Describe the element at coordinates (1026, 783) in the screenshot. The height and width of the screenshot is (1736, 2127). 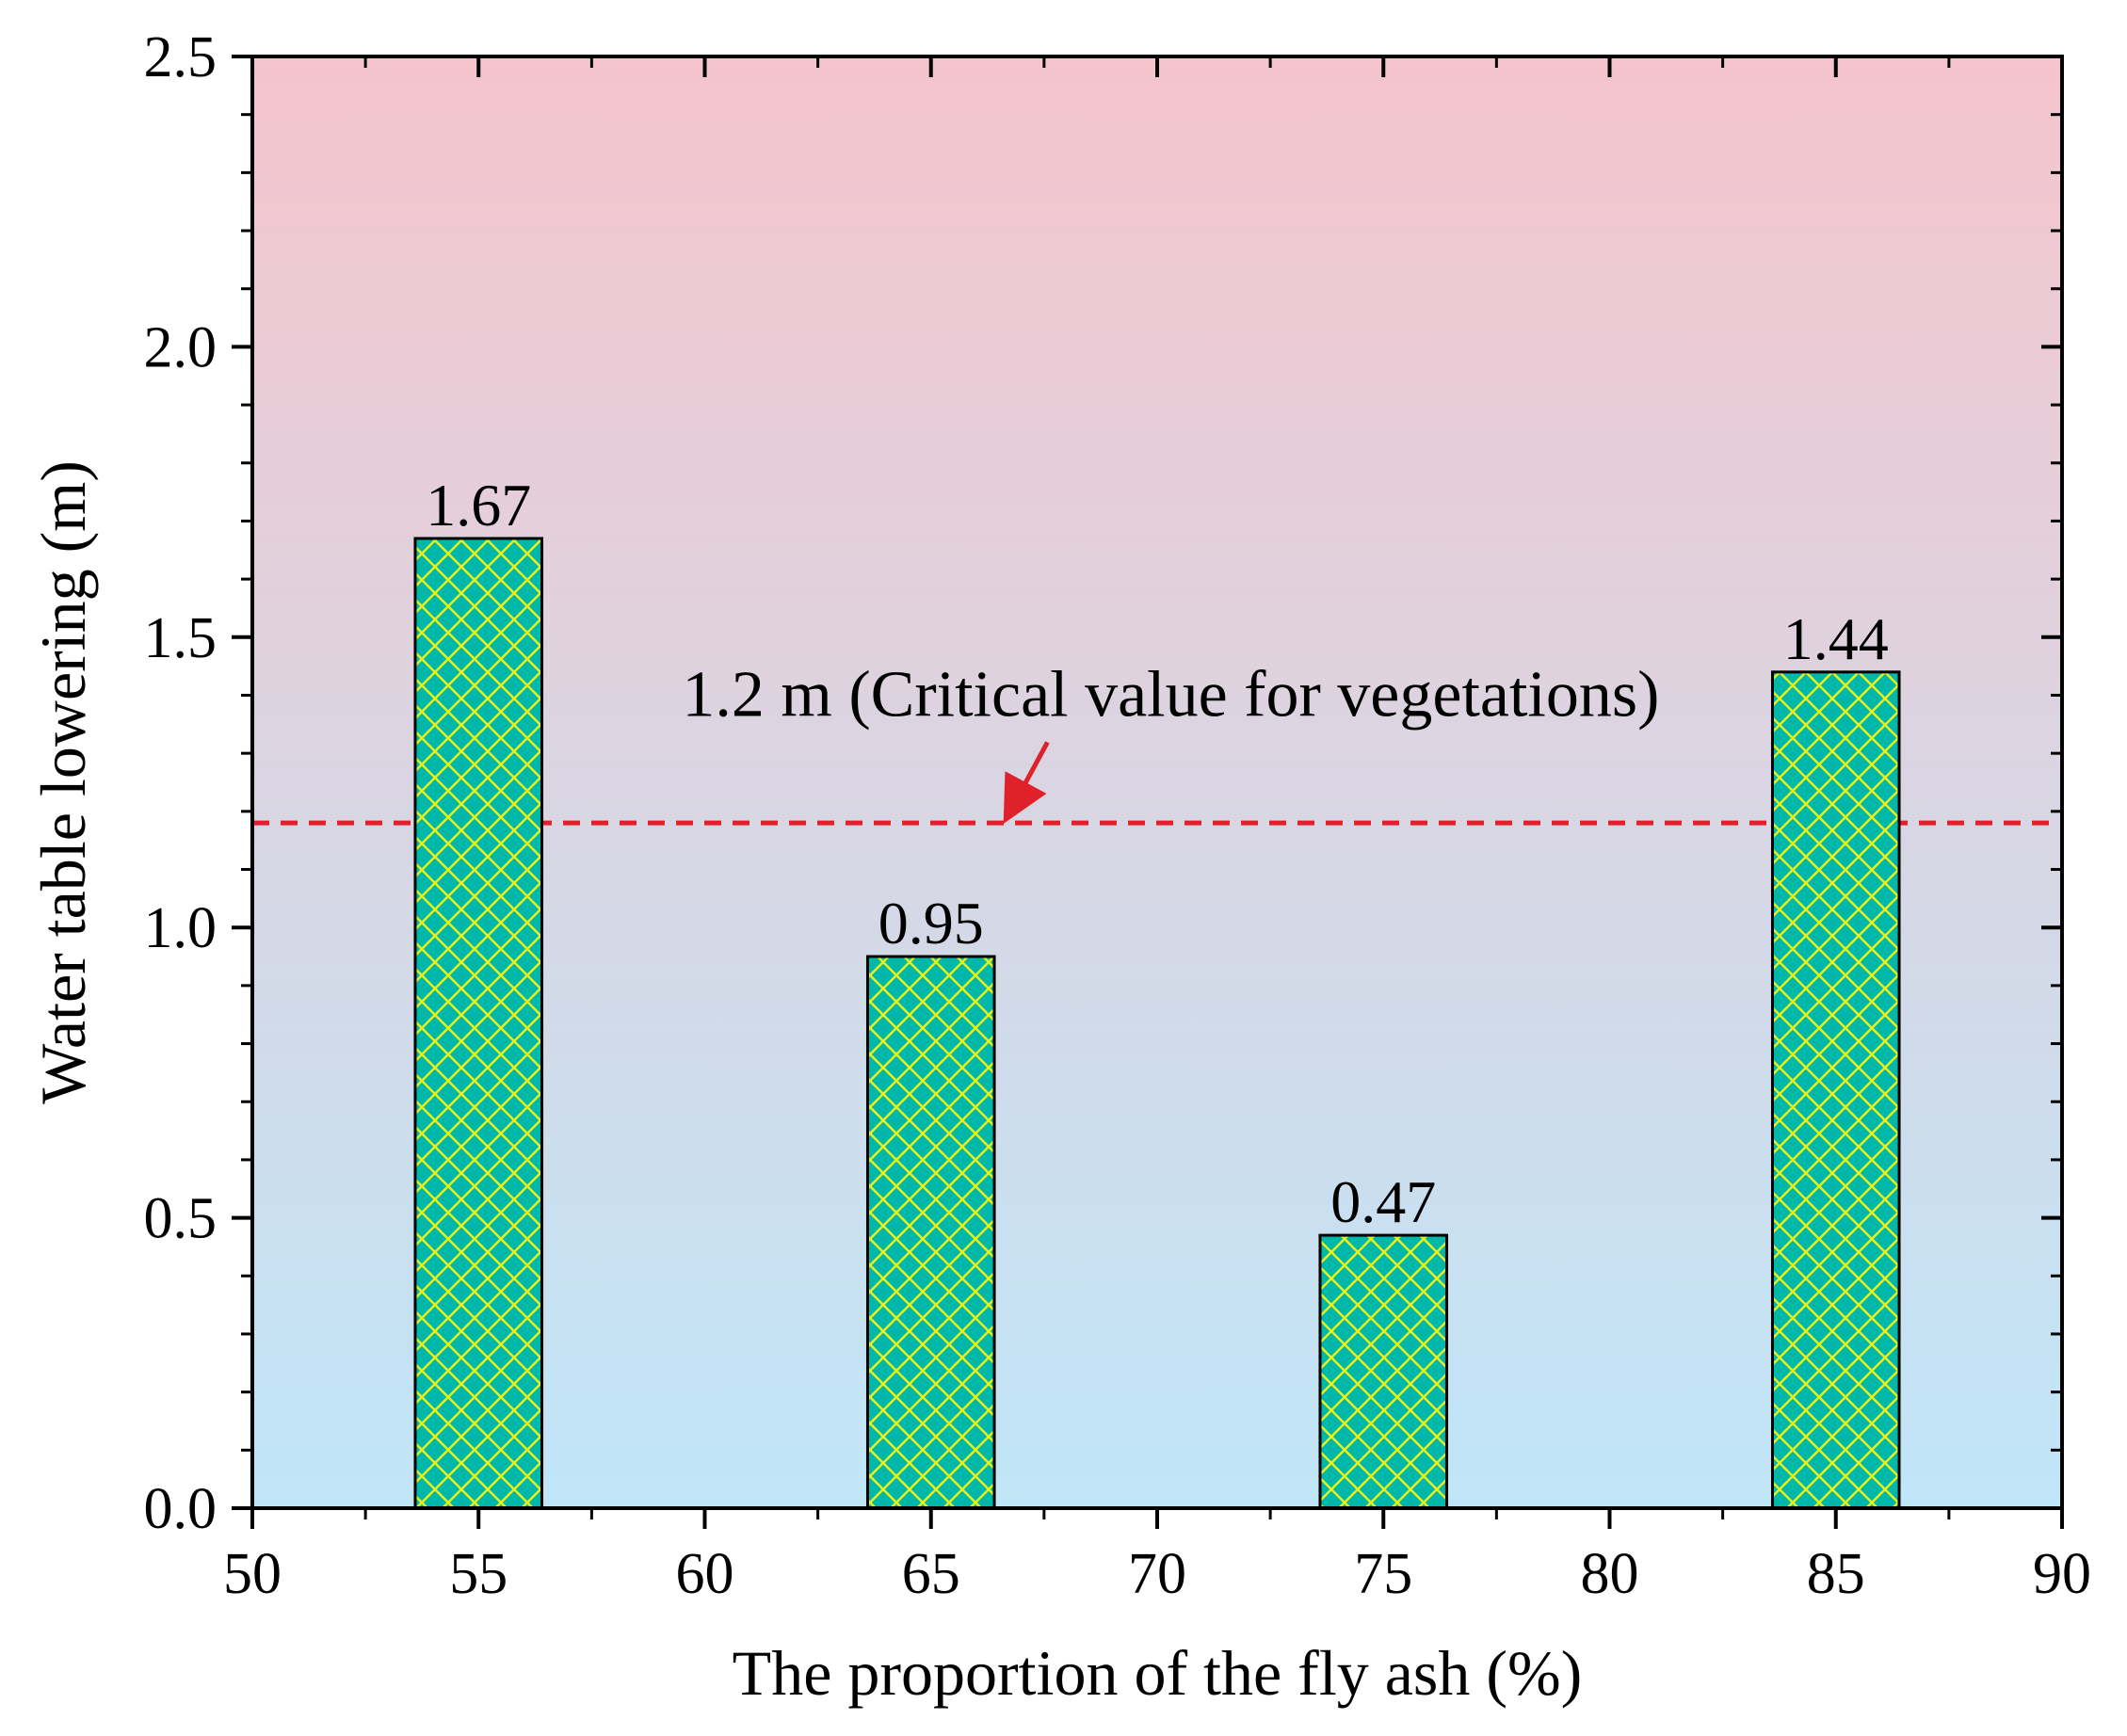
I see `reference-arrow` at that location.